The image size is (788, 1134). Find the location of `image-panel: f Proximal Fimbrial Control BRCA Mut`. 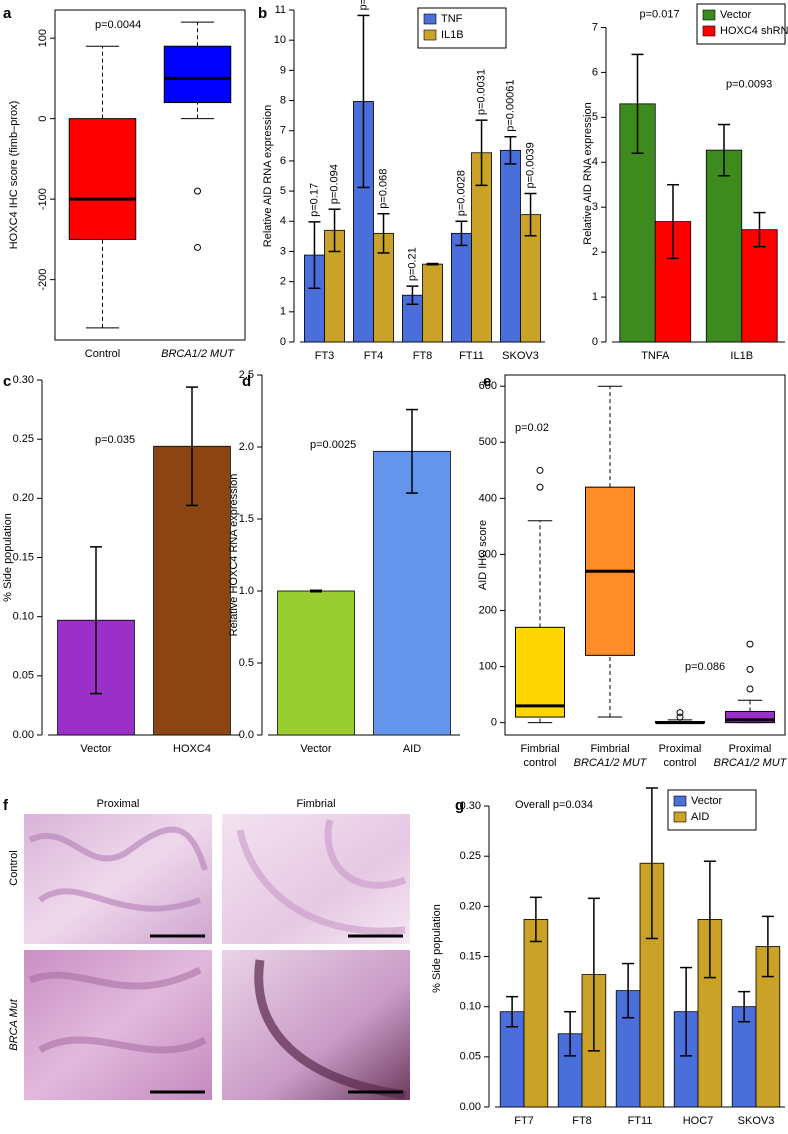

image-panel: f Proximal Fimbrial Control BRCA Mut is located at coordinates (206, 948).